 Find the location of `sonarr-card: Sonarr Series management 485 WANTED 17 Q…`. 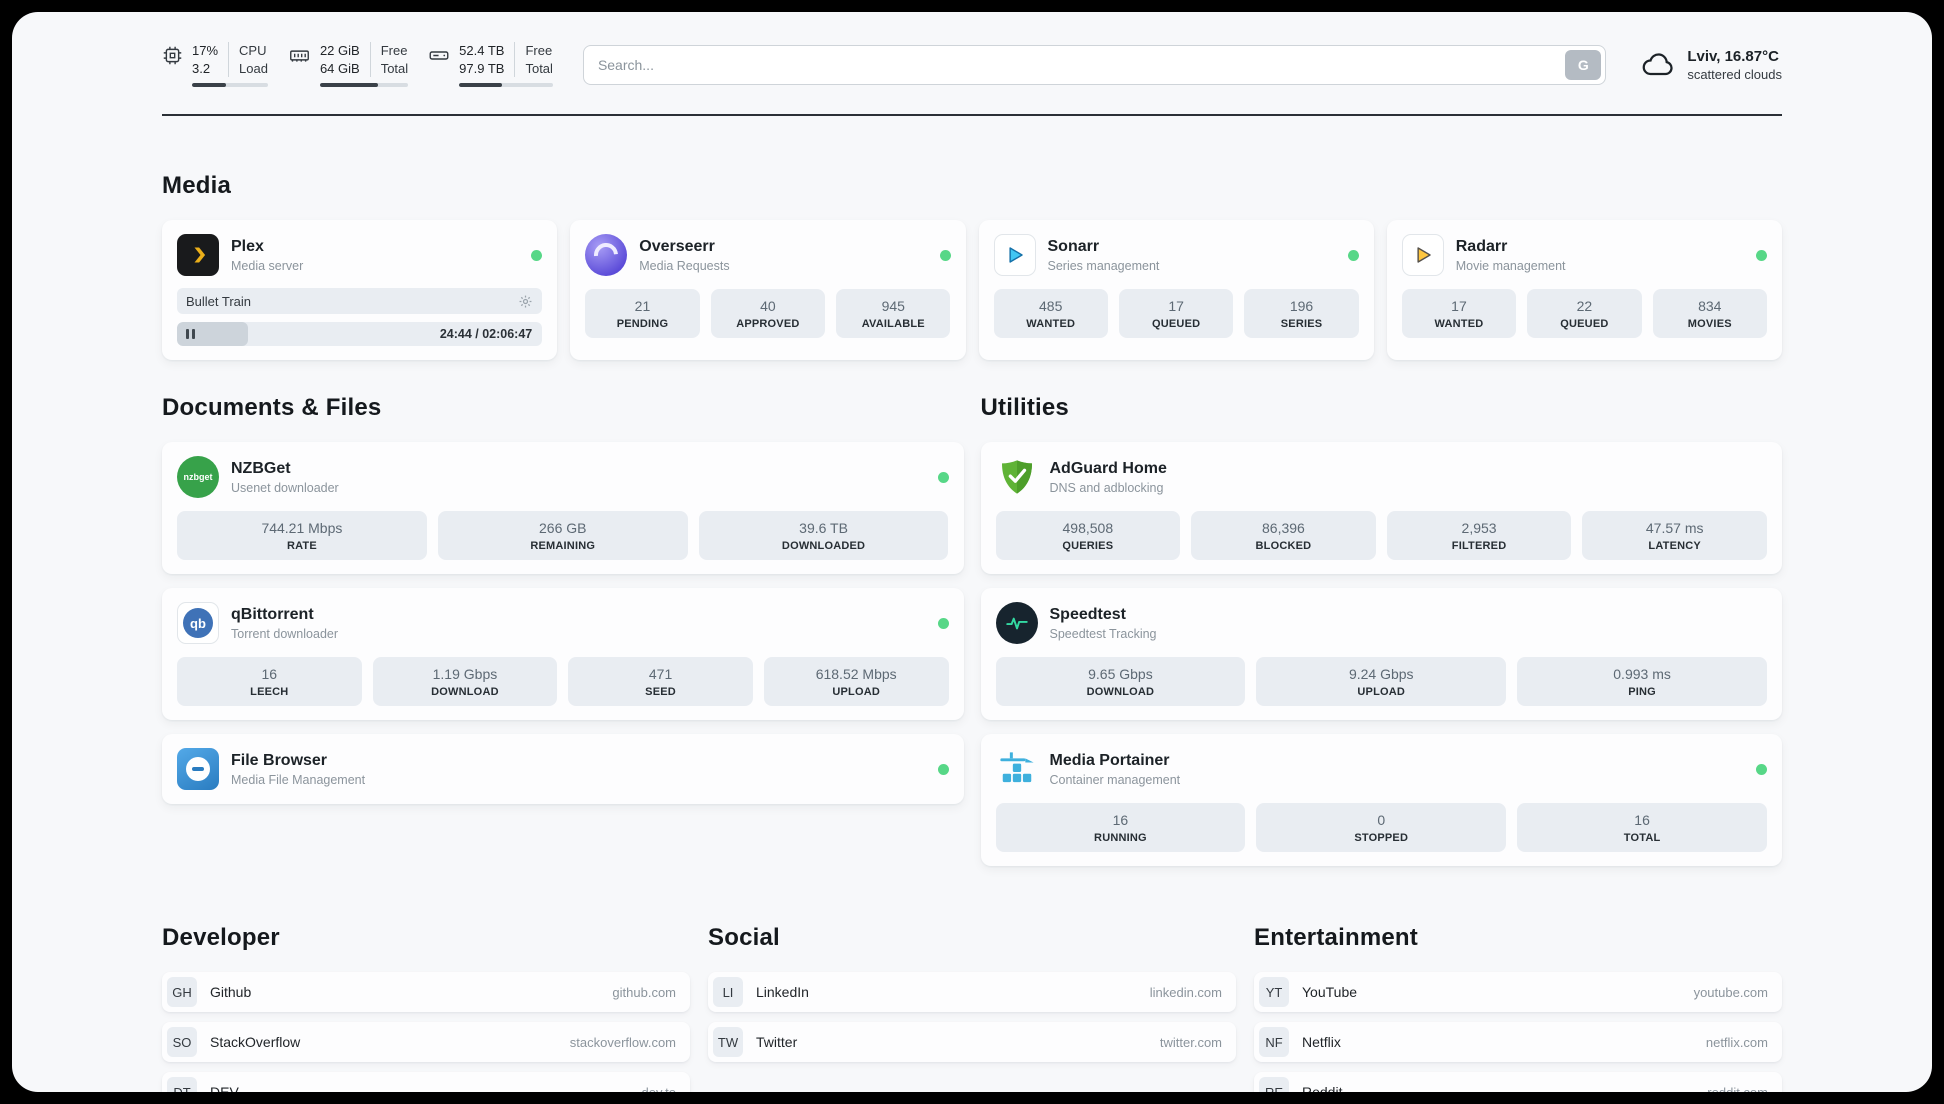

sonarr-card: Sonarr Series management 485 WANTED 17 Q… is located at coordinates (1176, 290).